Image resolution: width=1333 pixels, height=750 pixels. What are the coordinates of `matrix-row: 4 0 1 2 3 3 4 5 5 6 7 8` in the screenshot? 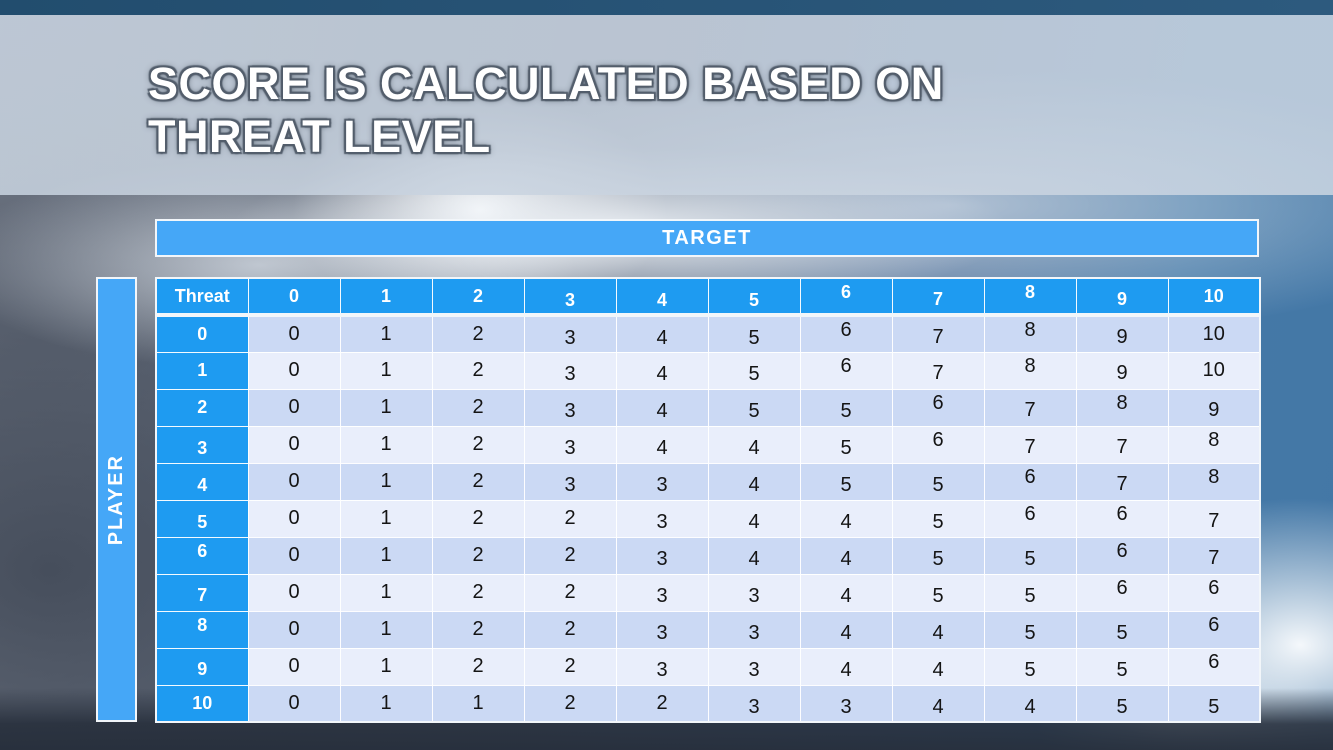 It's located at (708, 481).